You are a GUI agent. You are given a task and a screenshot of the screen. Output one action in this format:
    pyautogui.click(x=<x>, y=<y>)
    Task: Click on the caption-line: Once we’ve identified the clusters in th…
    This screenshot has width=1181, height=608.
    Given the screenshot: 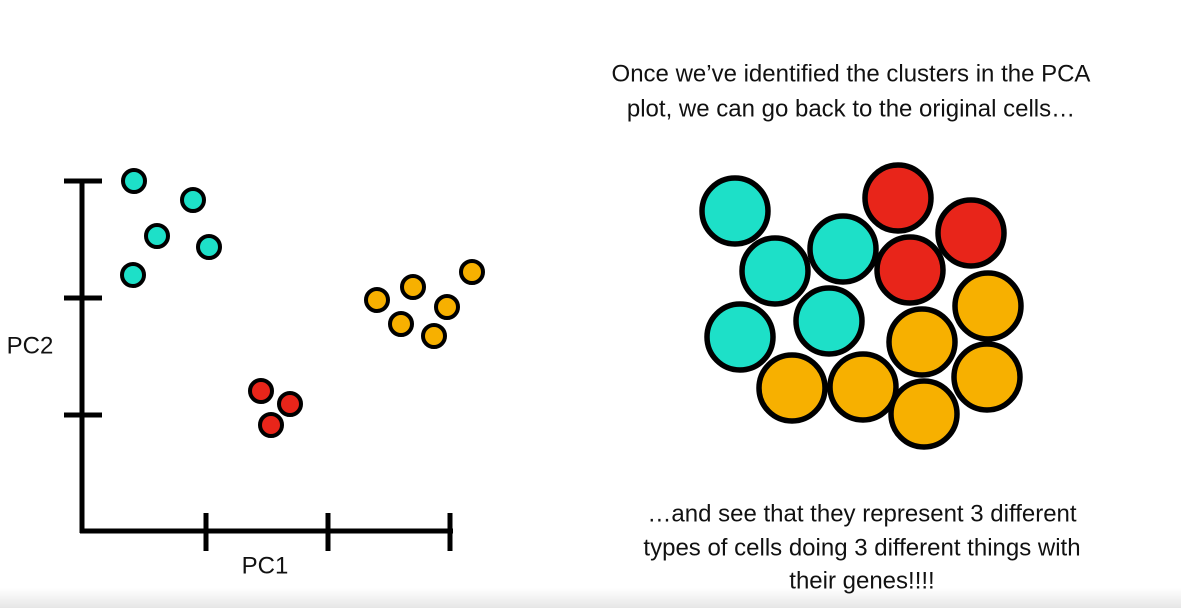 What is the action you would take?
    pyautogui.click(x=851, y=73)
    